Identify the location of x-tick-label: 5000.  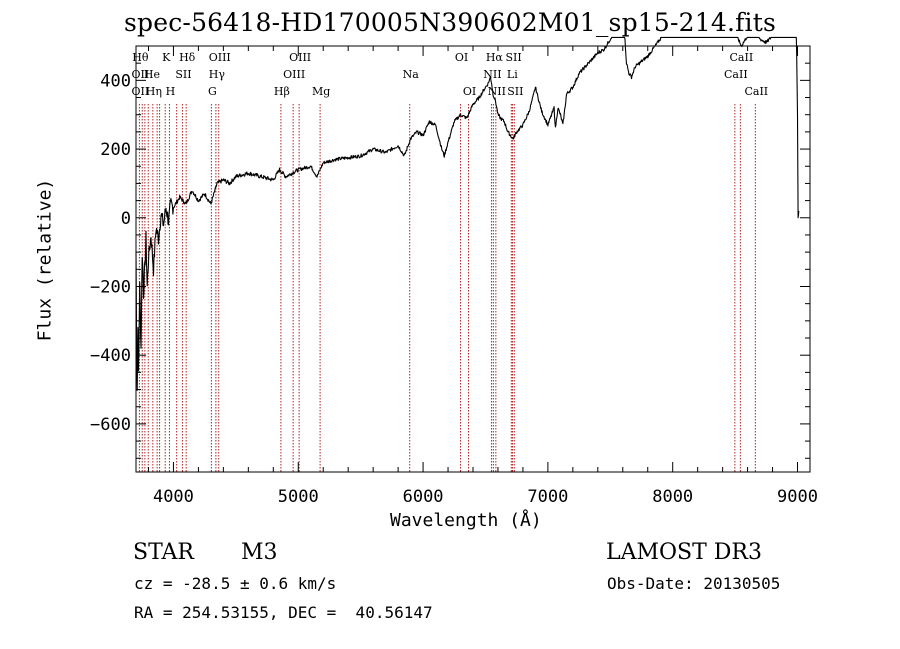
(298, 497).